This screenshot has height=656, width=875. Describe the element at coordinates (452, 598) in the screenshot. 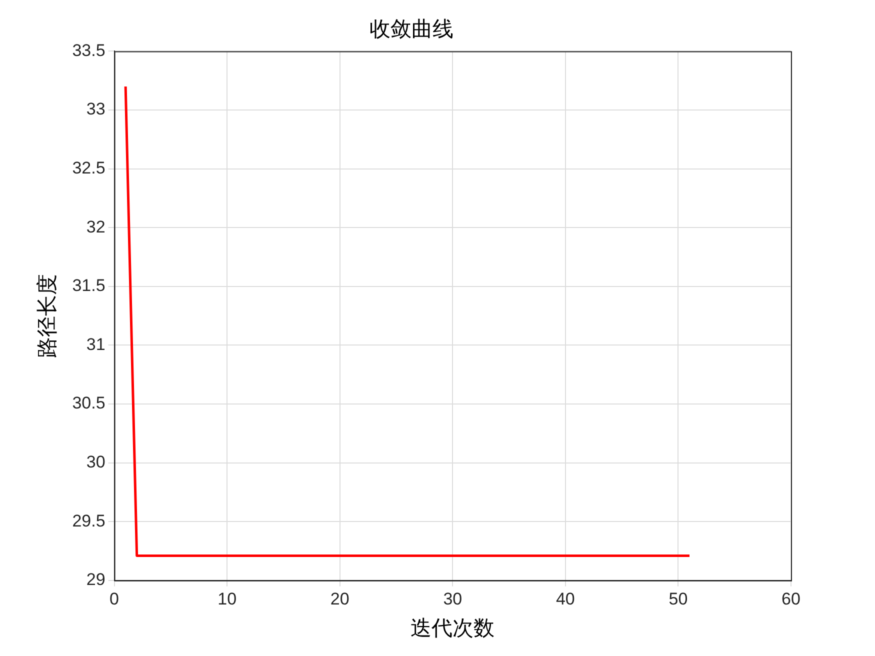

I see `x-tick-label: 30` at that location.